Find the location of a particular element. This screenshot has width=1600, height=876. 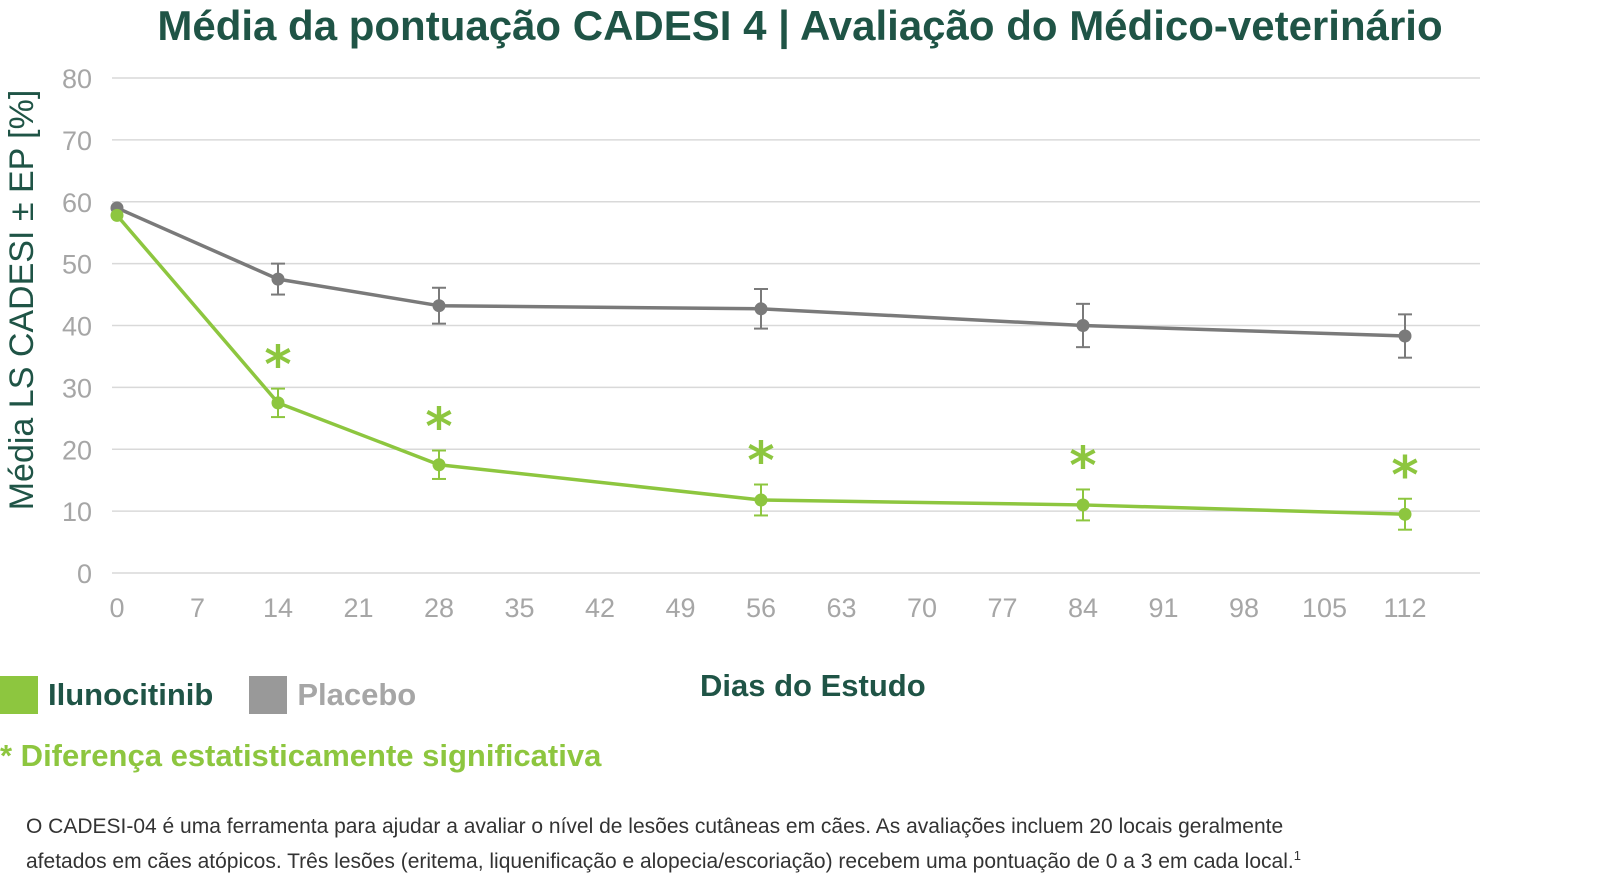

legend: Ilunocitinib Placebo is located at coordinates (226, 695).